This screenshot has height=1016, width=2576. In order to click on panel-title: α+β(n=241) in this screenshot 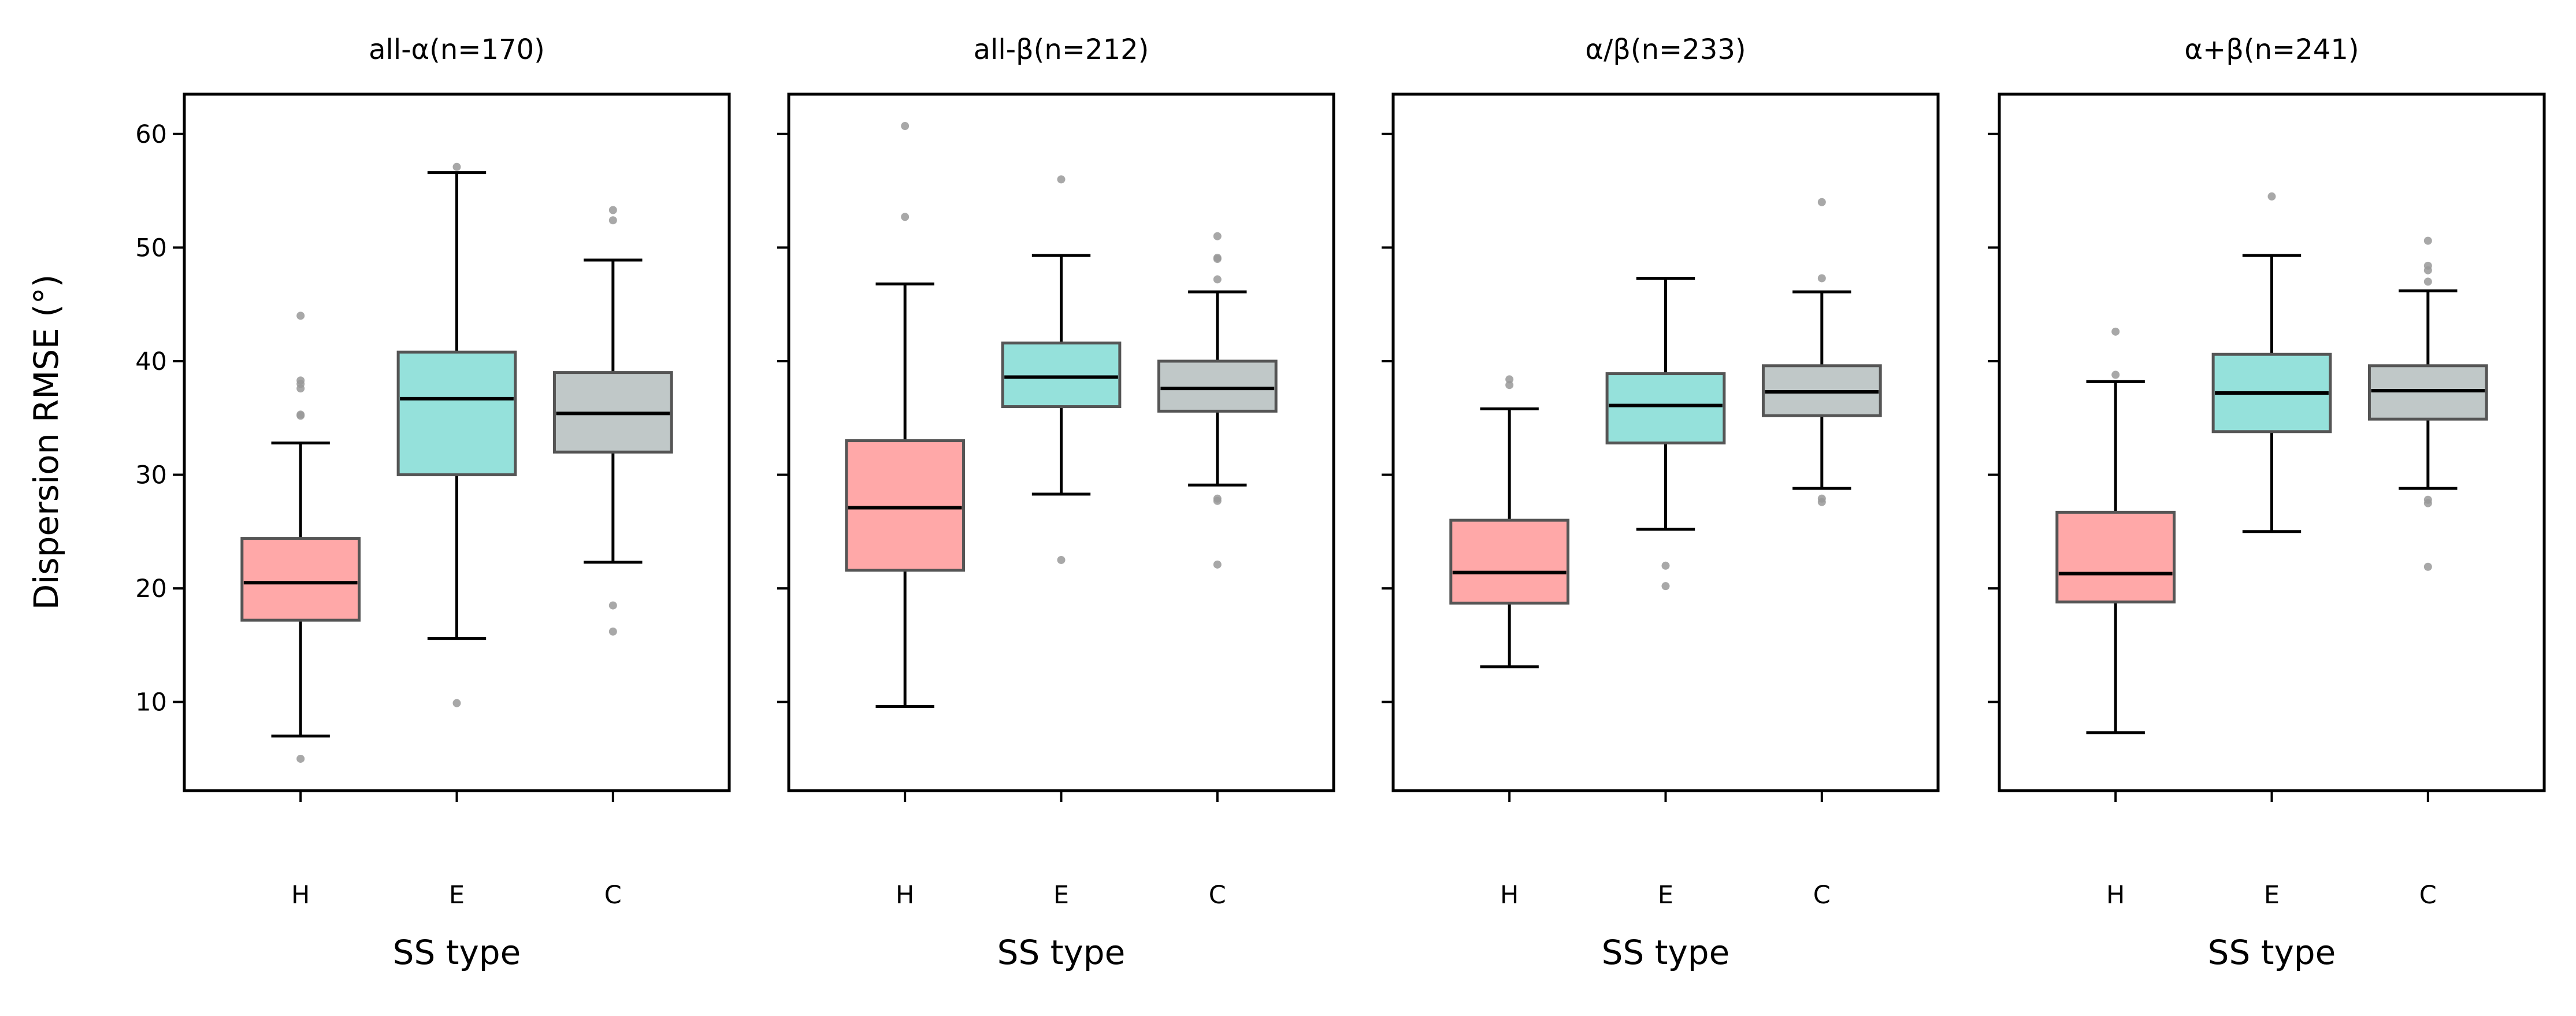, I will do `click(2271, 50)`.